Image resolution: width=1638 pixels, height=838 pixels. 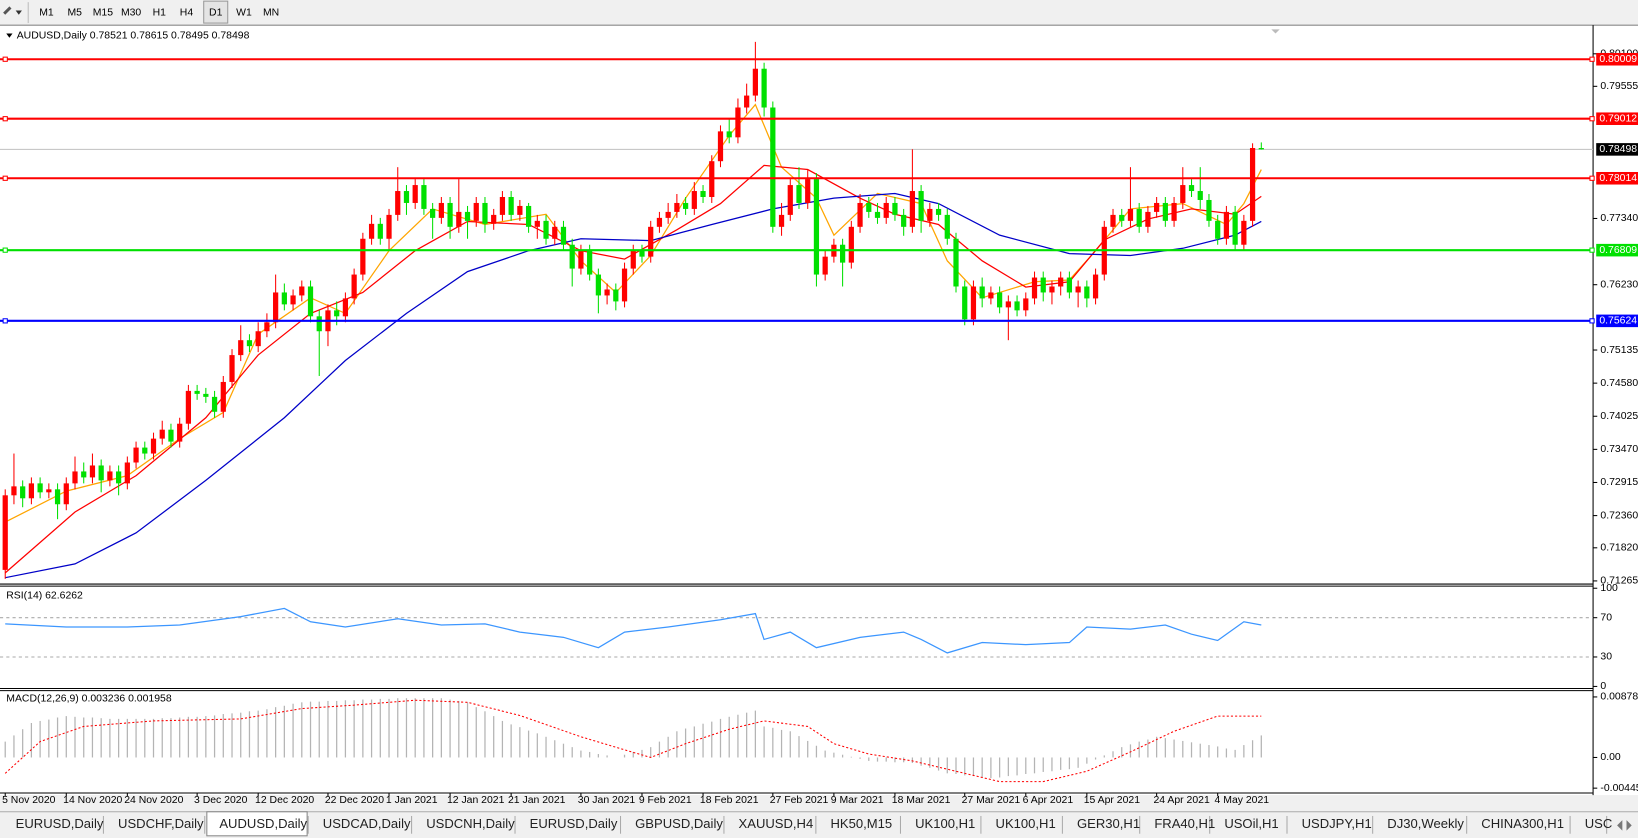 What do you see at coordinates (1184, 823) in the screenshot?
I see `tab: FRA40,H1` at bounding box center [1184, 823].